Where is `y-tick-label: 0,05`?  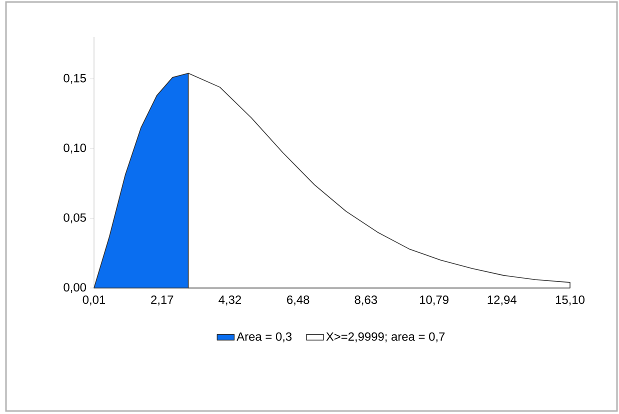
y-tick-label: 0,05 is located at coordinates (75, 218).